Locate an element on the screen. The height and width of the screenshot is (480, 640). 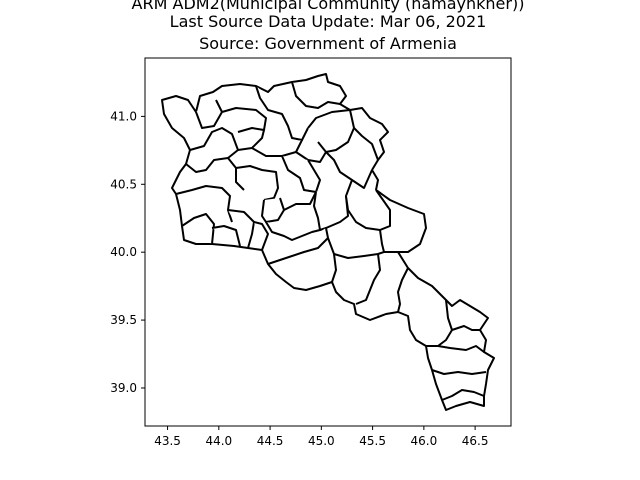
y-tick-label: 39.0 is located at coordinates (123, 388).